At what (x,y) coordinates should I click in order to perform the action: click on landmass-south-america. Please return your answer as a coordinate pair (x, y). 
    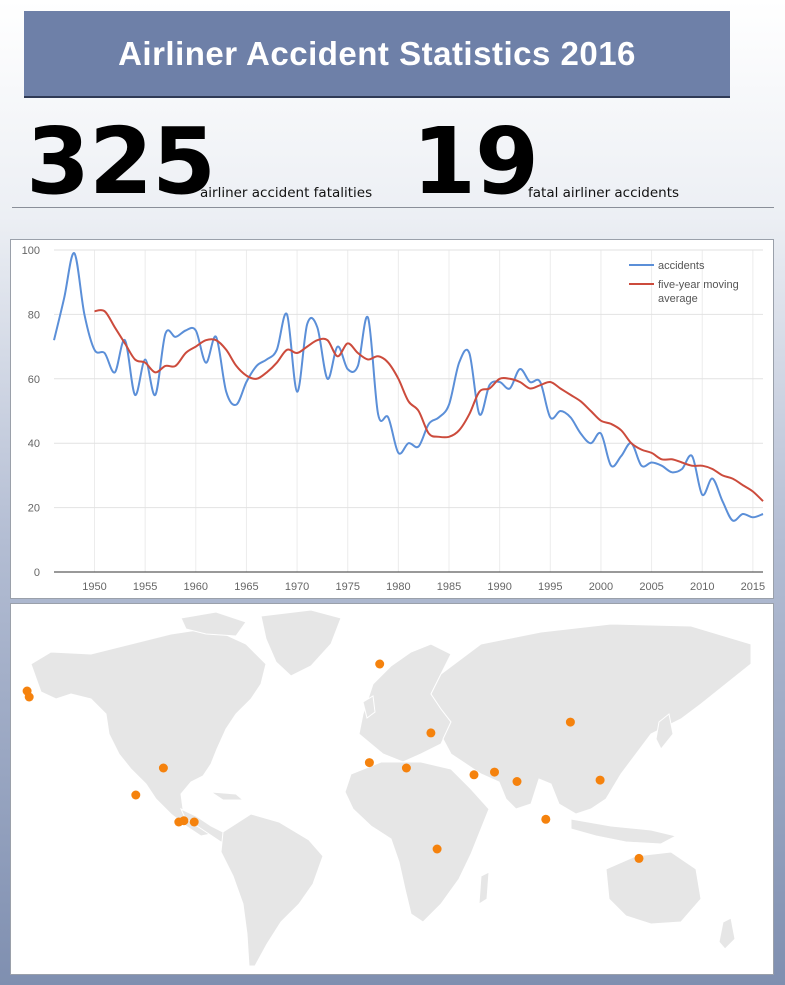
    Looking at the image, I should click on (272, 890).